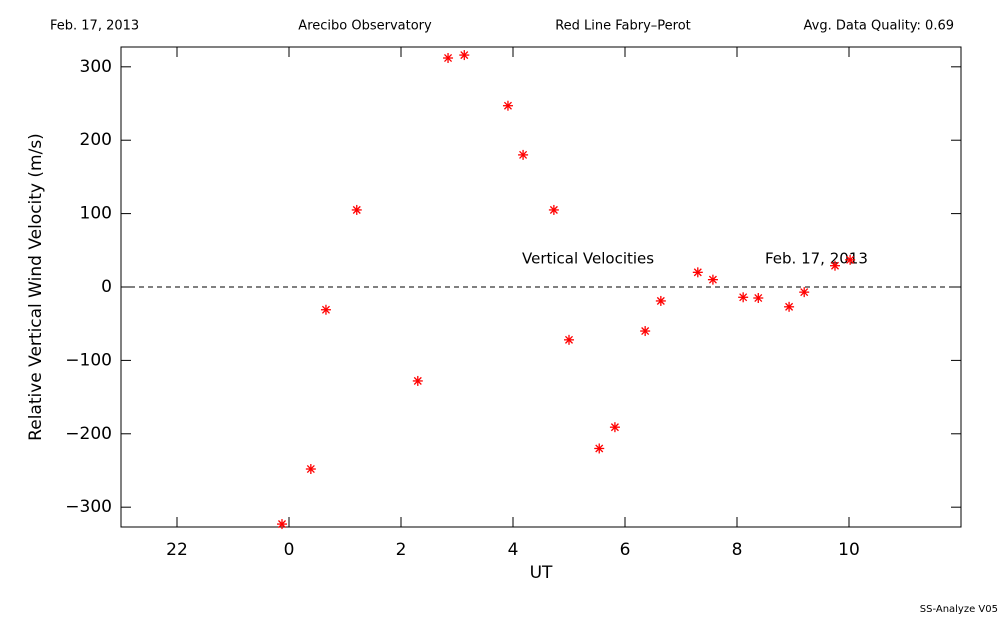 The image size is (1000, 625). Describe the element at coordinates (816, 259) in the screenshot. I see `annotation: Feb. 17, 2013` at that location.